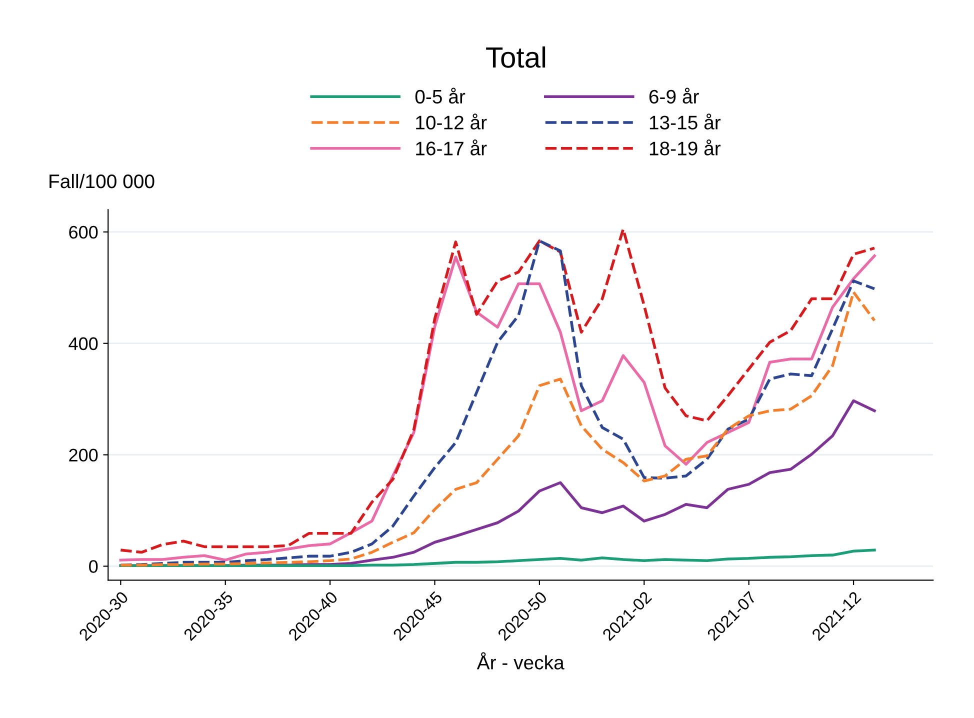 The width and height of the screenshot is (974, 718). What do you see at coordinates (83, 455) in the screenshot?
I see `y-tick-label: 200` at bounding box center [83, 455].